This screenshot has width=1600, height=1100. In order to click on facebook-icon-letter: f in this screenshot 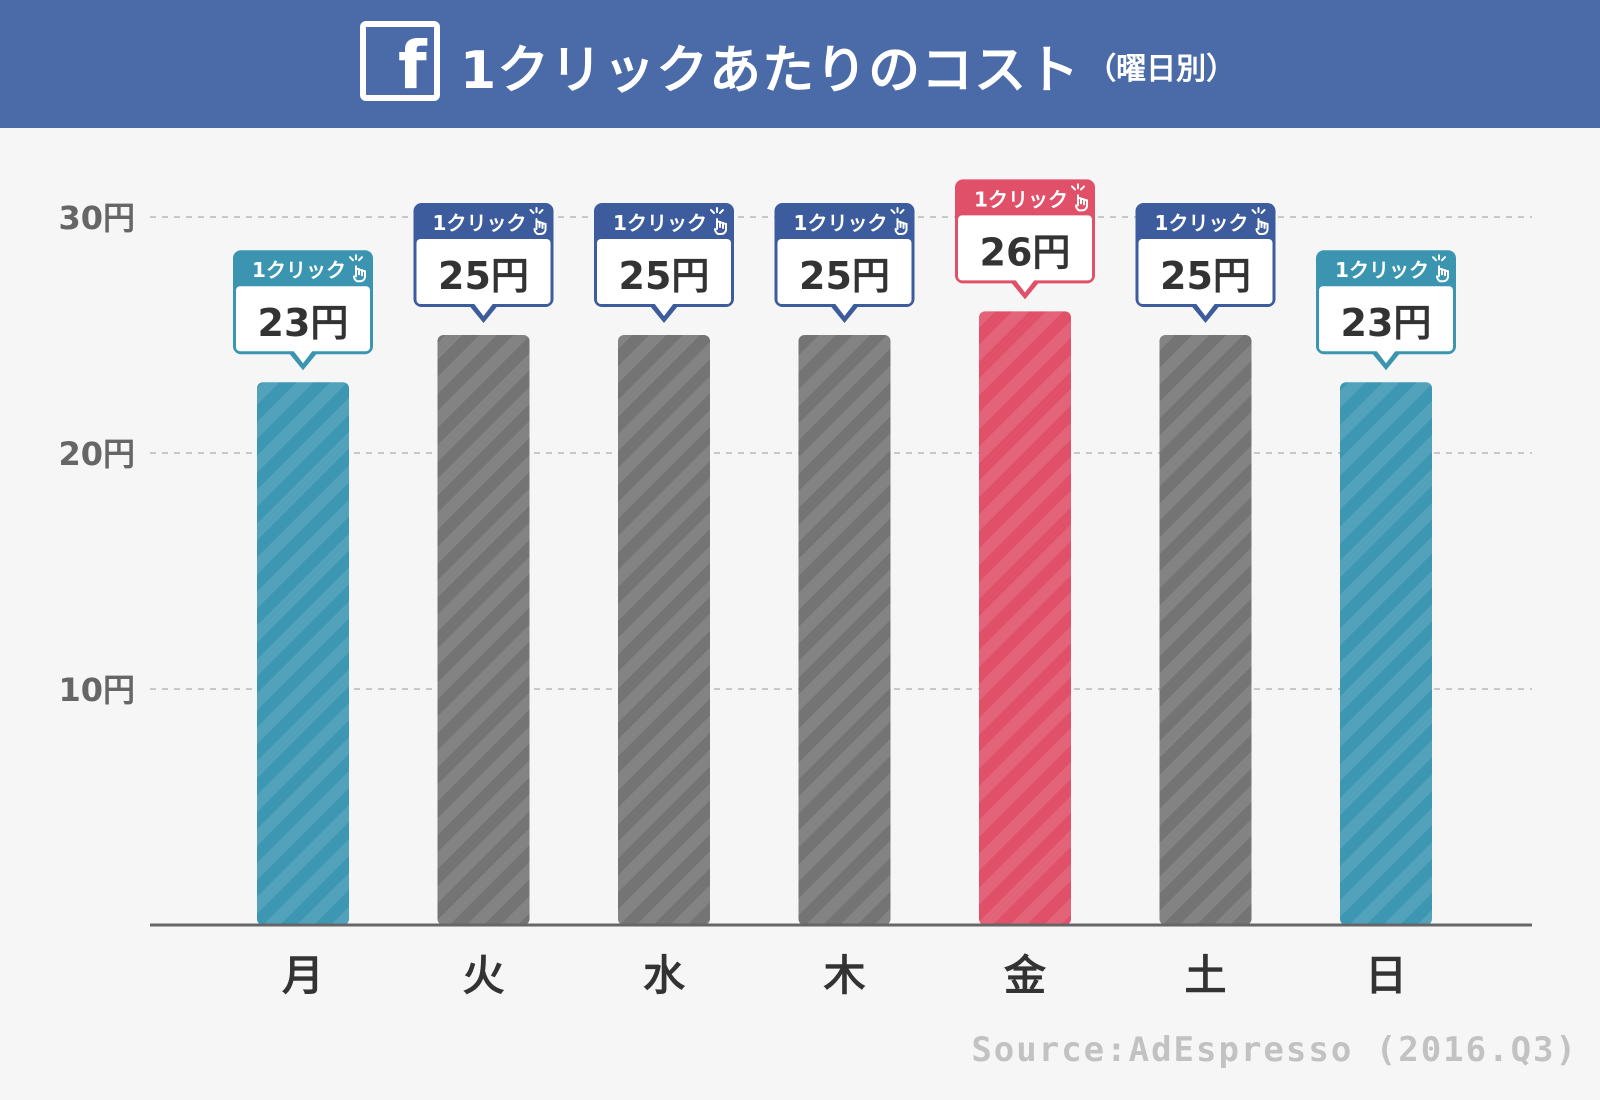, I will do `click(412, 65)`.